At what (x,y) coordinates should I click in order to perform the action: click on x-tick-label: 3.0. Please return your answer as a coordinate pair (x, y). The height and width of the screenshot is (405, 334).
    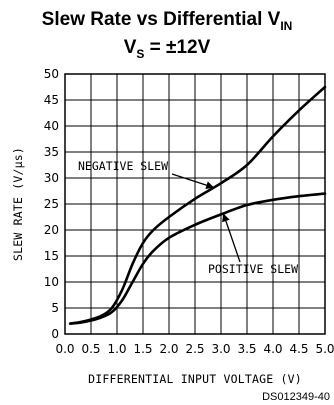
    Looking at the image, I should click on (220, 349).